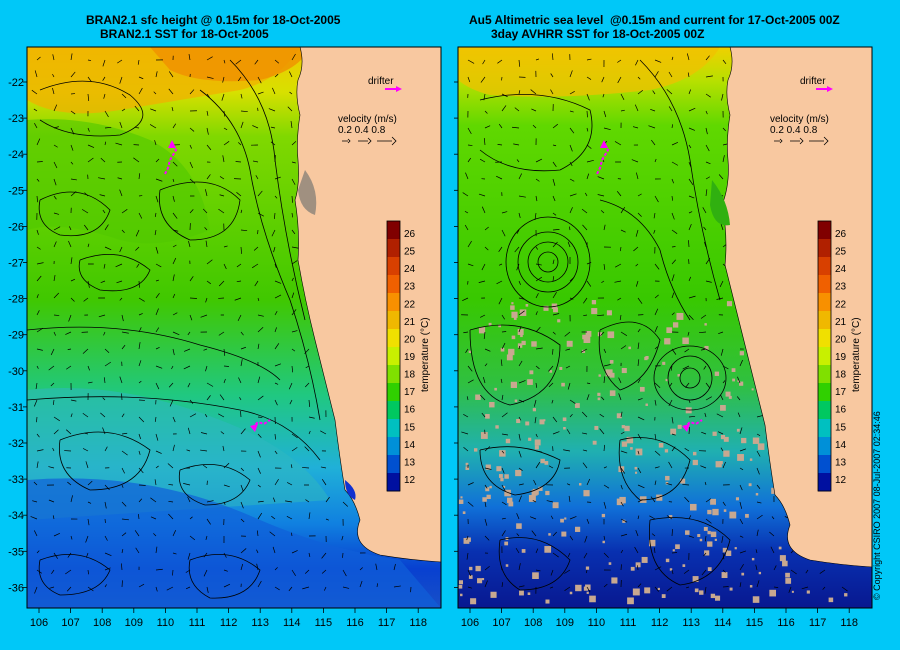 Image resolution: width=900 pixels, height=650 pixels. I want to click on lat-tick-label: -30, so click(16, 372).